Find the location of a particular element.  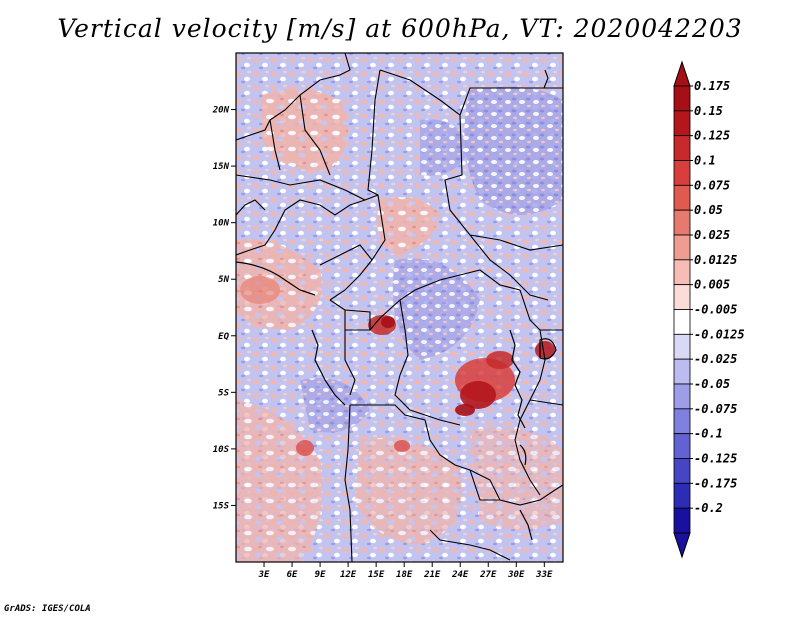

colorbar-label-0: 0.175 is located at coordinates (712, 86).